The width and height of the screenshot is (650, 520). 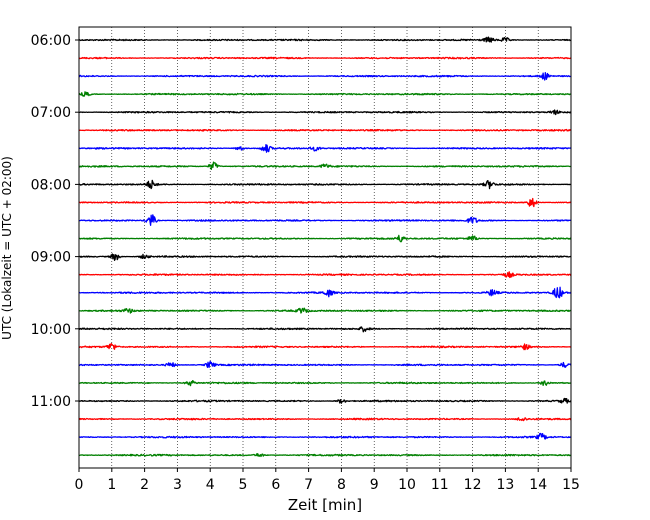 What do you see at coordinates (308, 485) in the screenshot?
I see `x-tick-label: 7` at bounding box center [308, 485].